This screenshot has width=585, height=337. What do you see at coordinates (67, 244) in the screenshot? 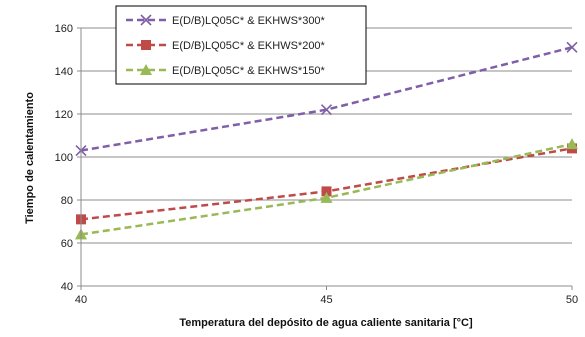
I see `y-tick-label-60: 60` at bounding box center [67, 244].